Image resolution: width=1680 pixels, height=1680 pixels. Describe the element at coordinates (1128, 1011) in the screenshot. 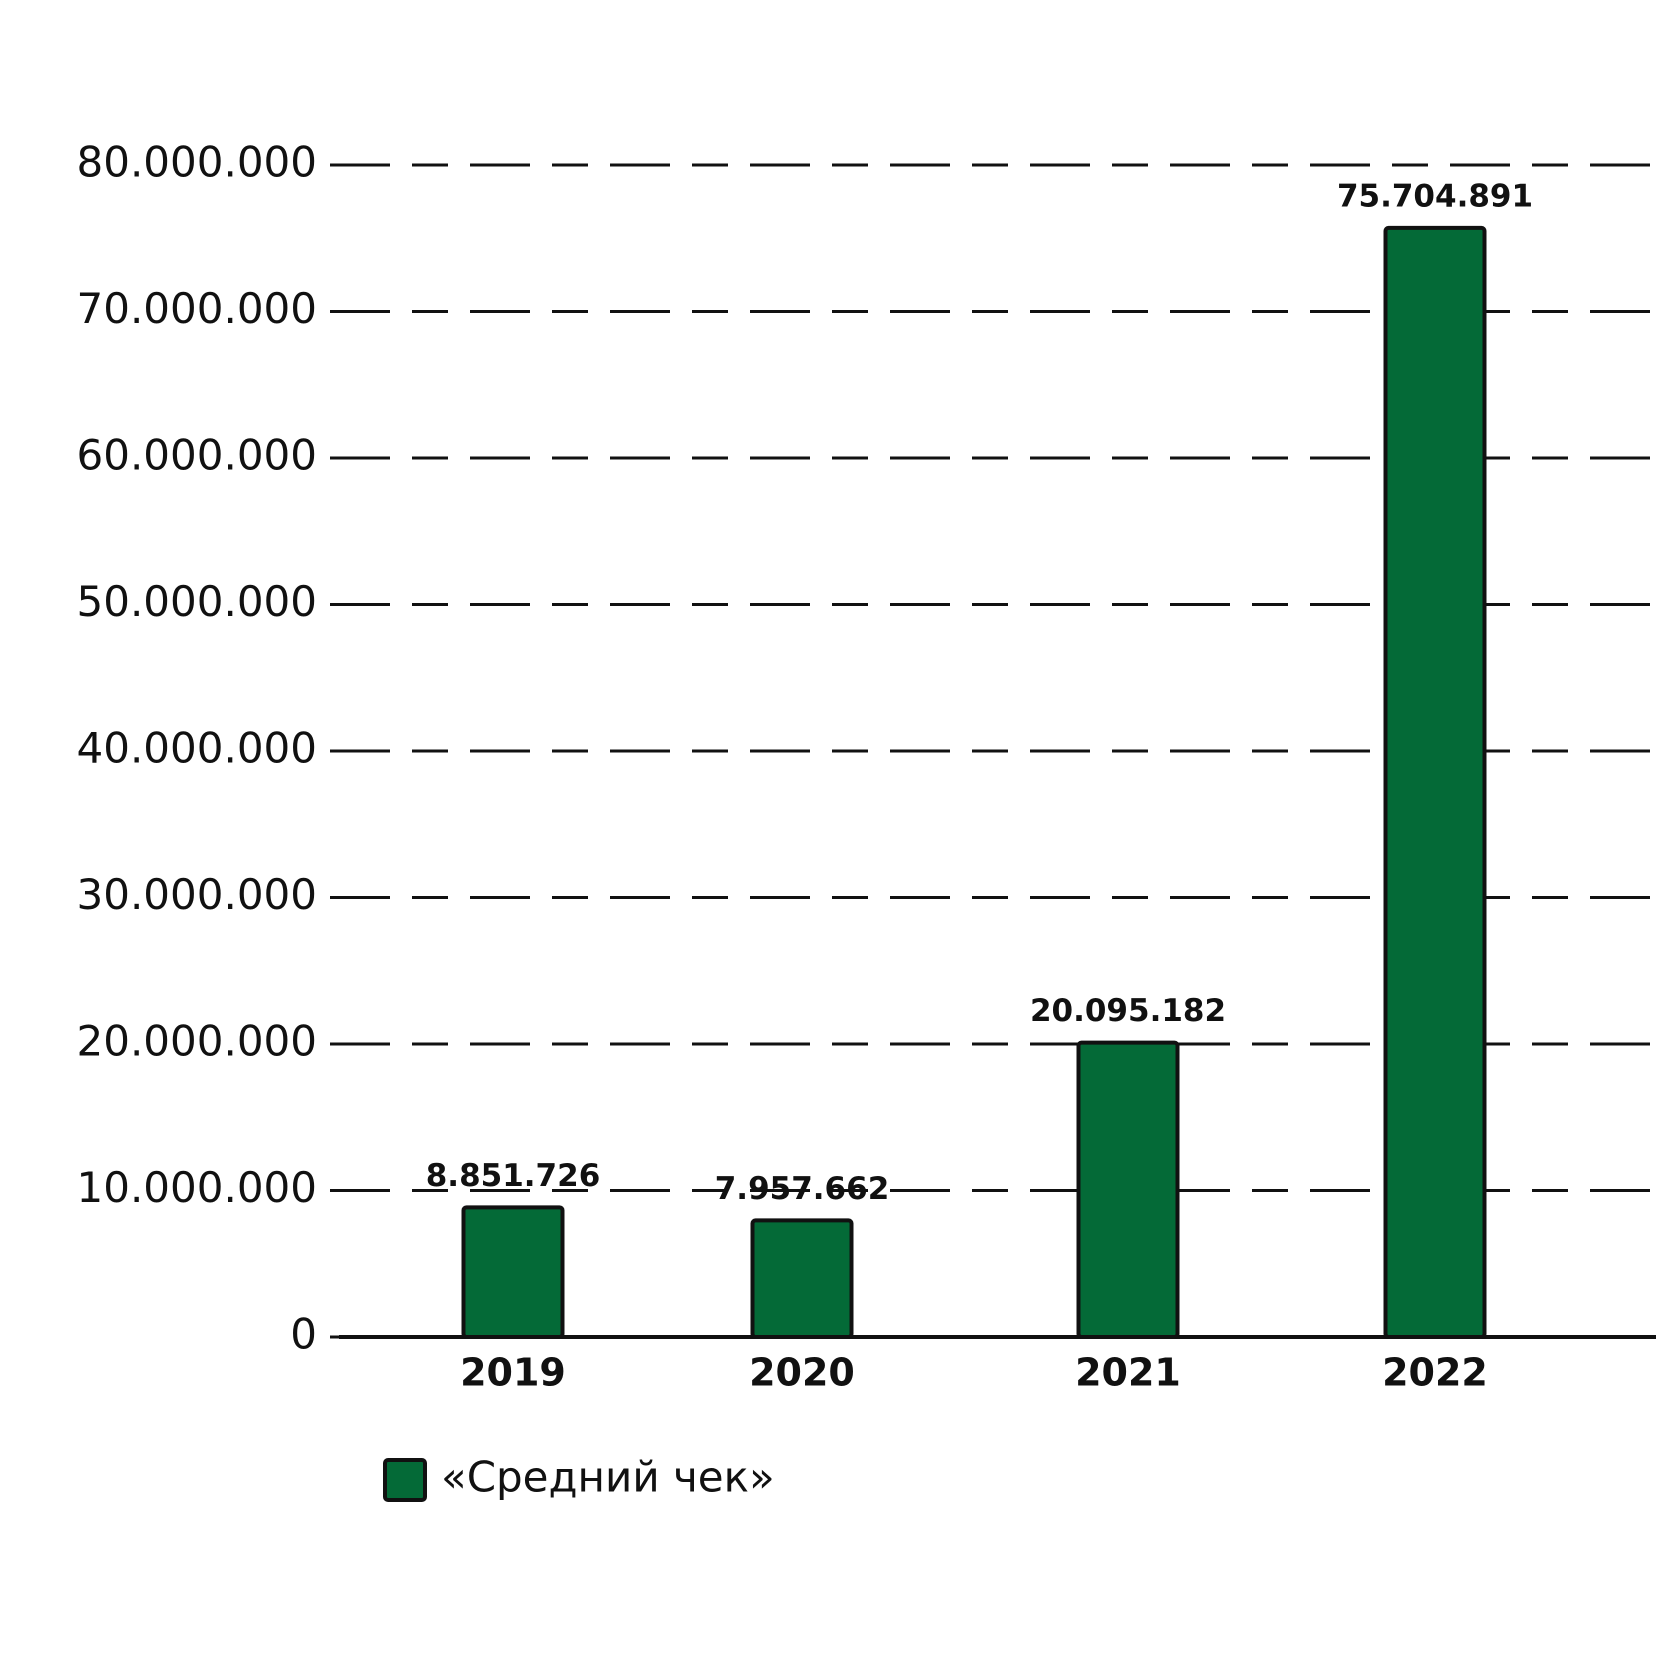

I see `value-label: 20.095.182` at that location.